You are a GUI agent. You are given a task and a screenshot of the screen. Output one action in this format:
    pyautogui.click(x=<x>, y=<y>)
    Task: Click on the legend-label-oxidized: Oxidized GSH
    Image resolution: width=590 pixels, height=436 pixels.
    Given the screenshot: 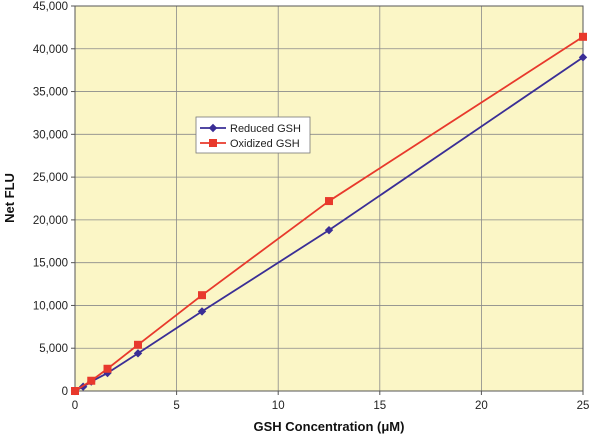 What is the action you would take?
    pyautogui.click(x=265, y=144)
    